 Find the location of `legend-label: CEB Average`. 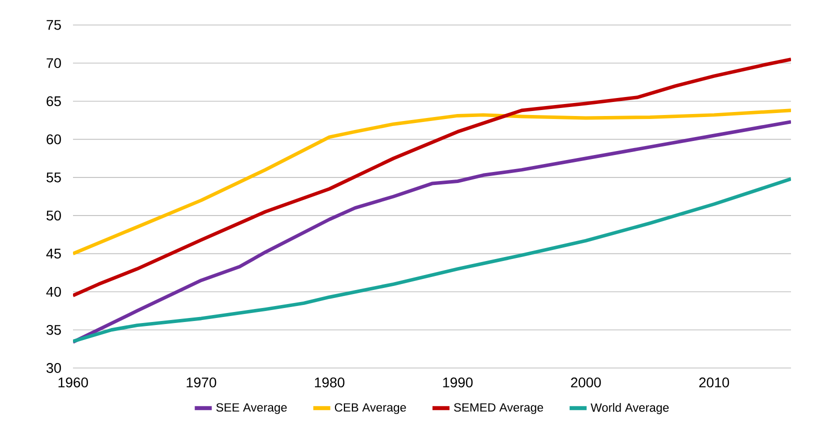

legend-label: CEB Average is located at coordinates (370, 408).